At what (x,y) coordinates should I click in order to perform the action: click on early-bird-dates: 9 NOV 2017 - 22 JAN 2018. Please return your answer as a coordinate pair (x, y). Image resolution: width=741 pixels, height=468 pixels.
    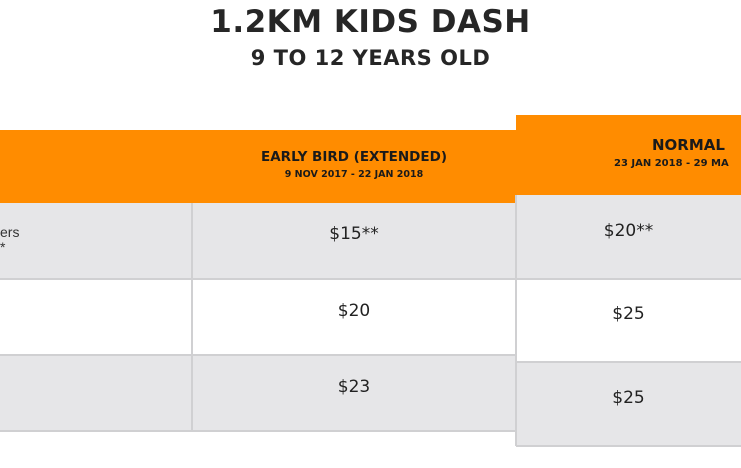
    Looking at the image, I should click on (354, 174).